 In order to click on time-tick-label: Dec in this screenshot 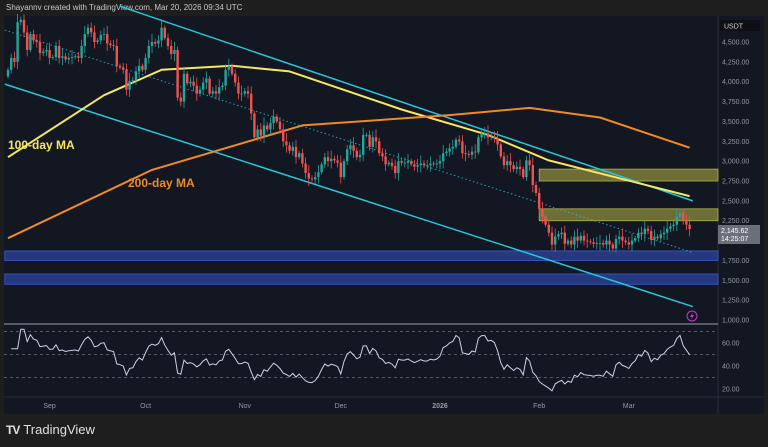, I will do `click(341, 406)`.